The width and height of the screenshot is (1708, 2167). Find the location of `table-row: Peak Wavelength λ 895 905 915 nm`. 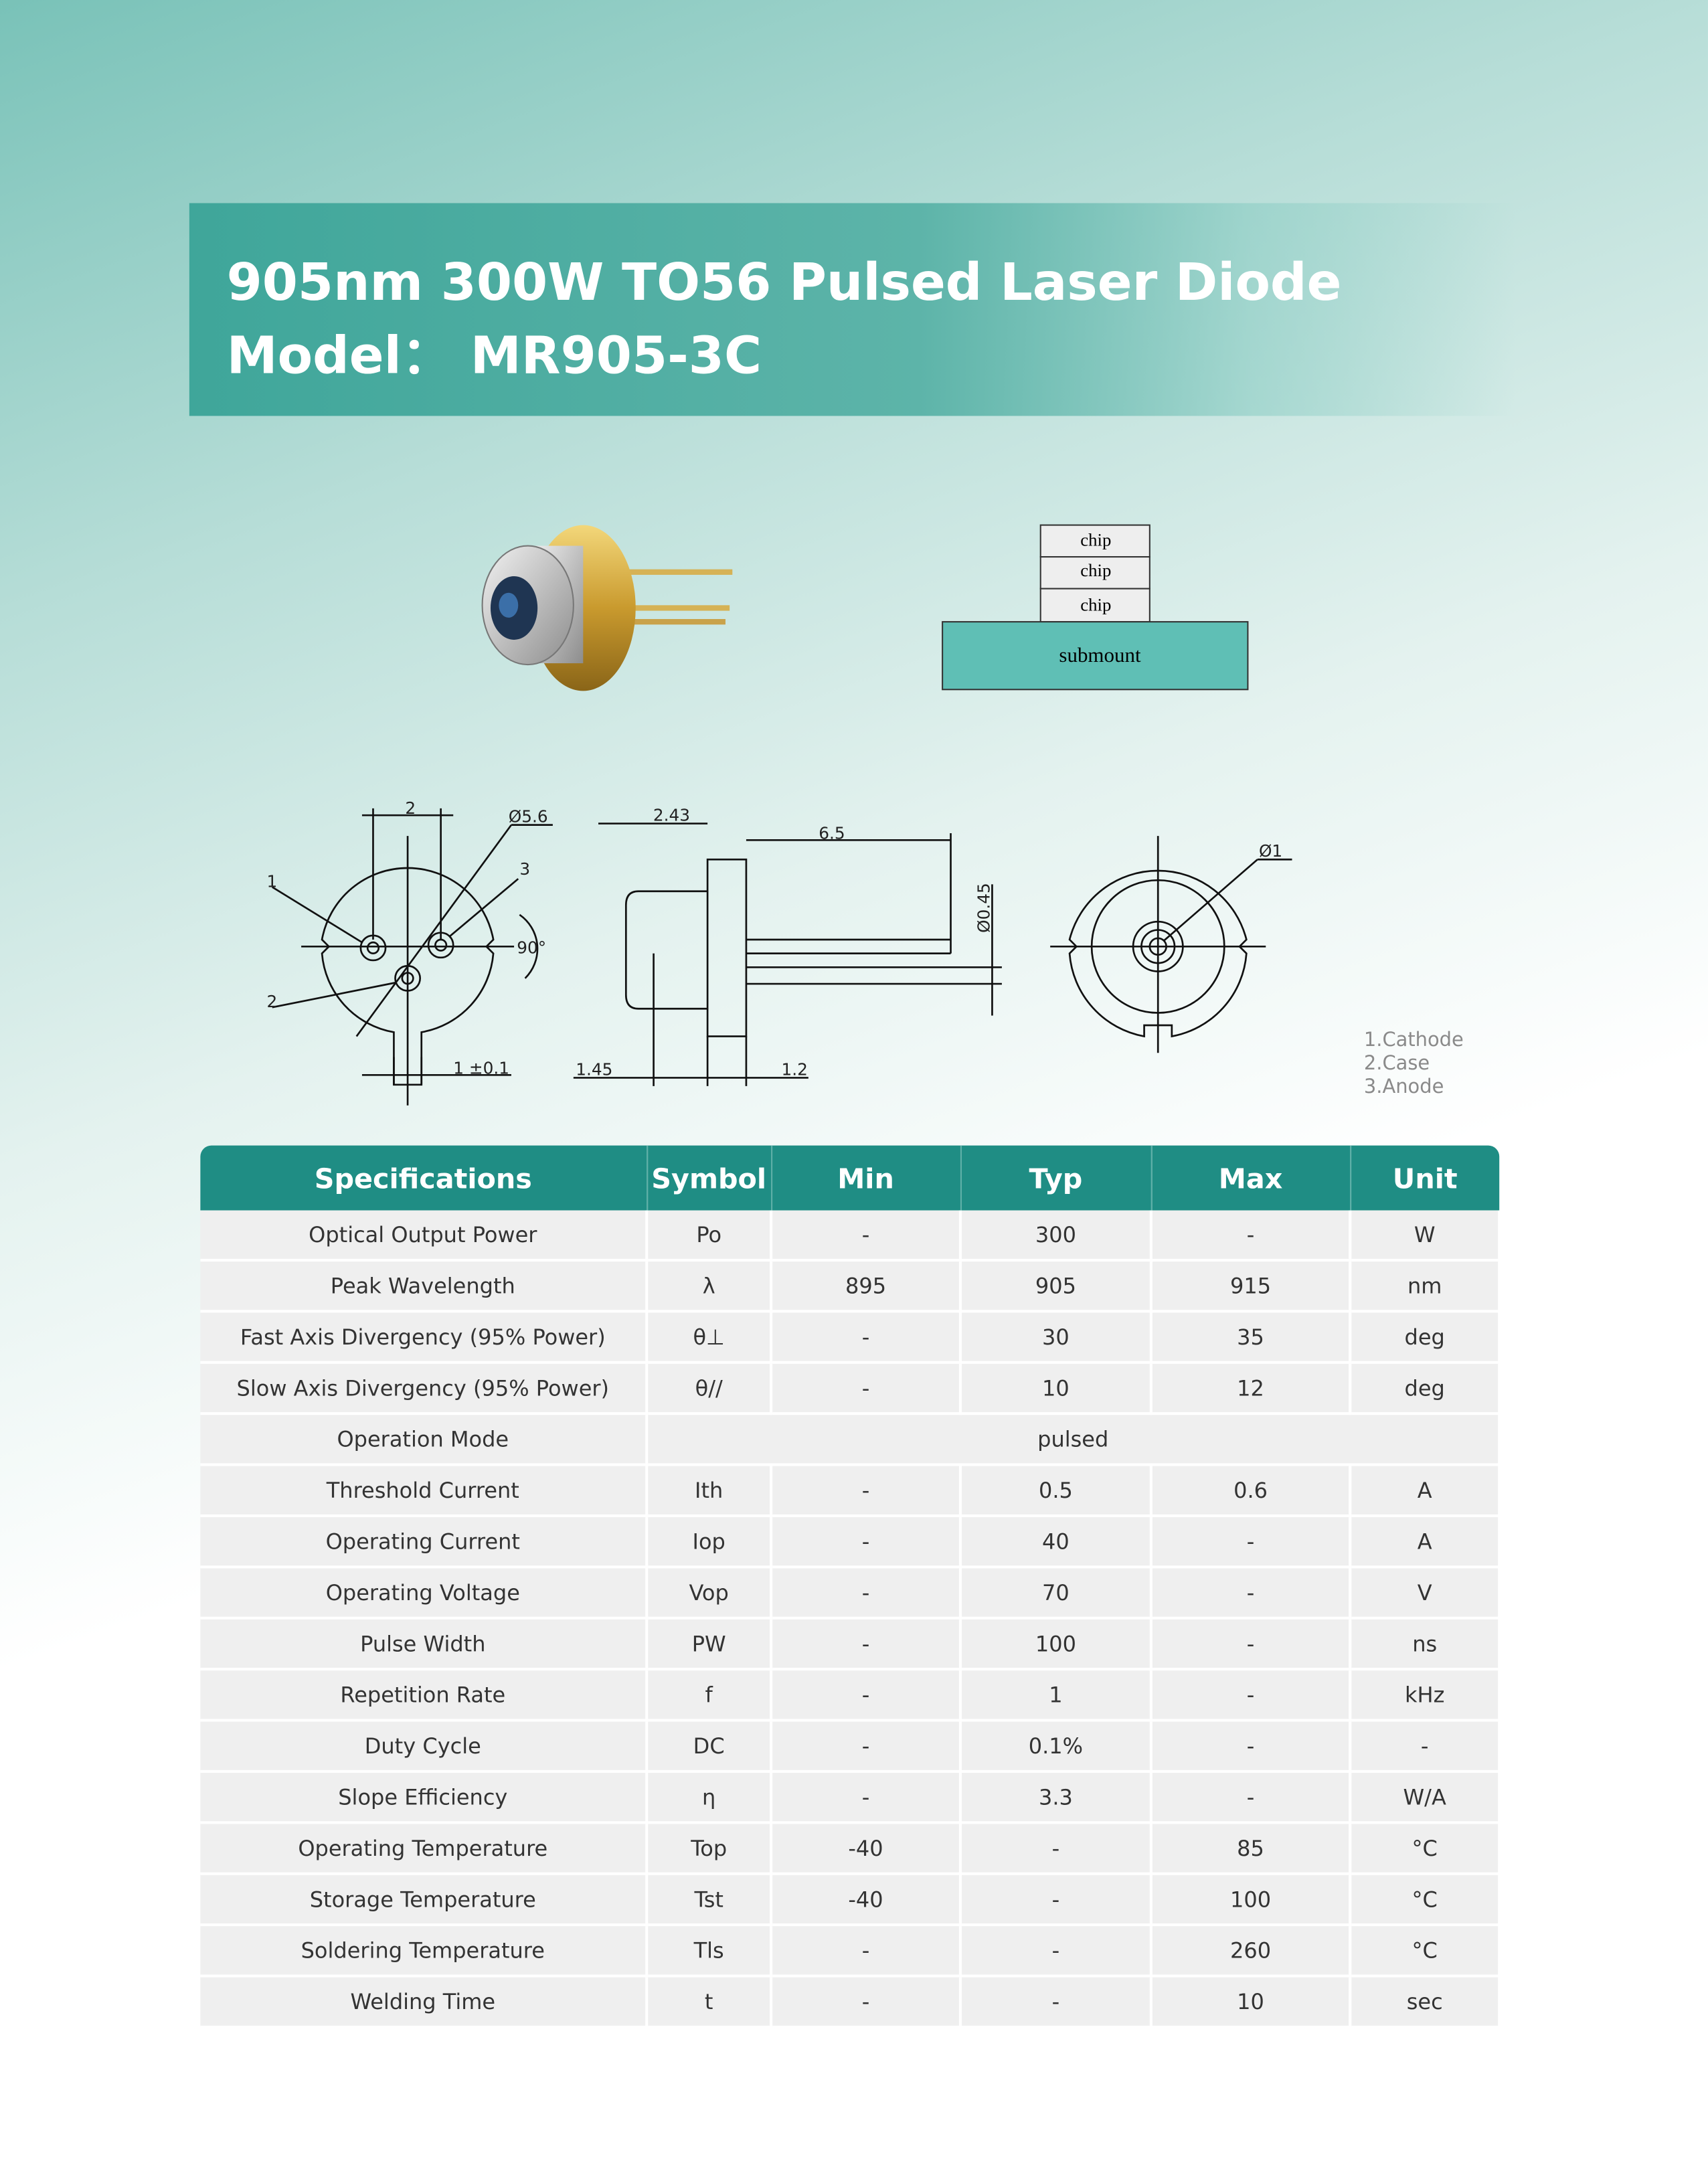

table-row: Peak Wavelength λ 895 905 915 nm is located at coordinates (850, 1286).